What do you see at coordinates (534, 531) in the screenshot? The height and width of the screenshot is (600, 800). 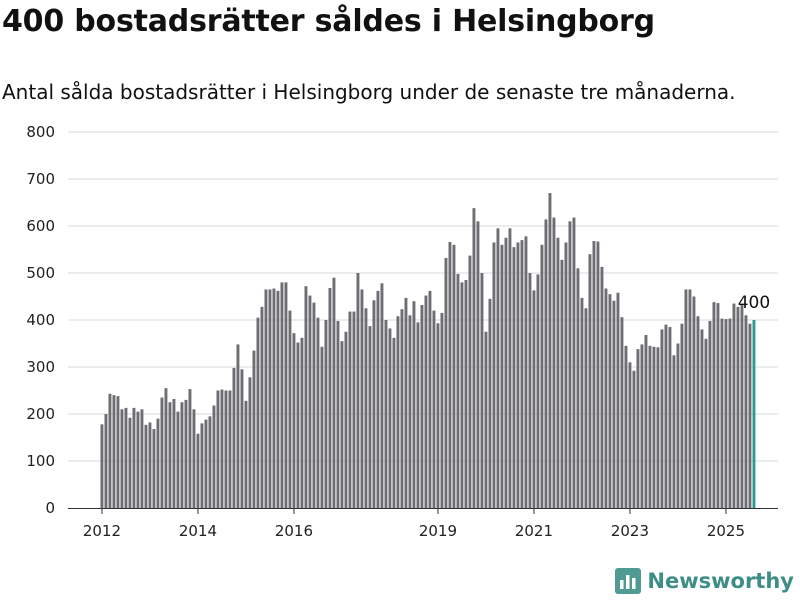 I see `x-tick-label: 2021` at bounding box center [534, 531].